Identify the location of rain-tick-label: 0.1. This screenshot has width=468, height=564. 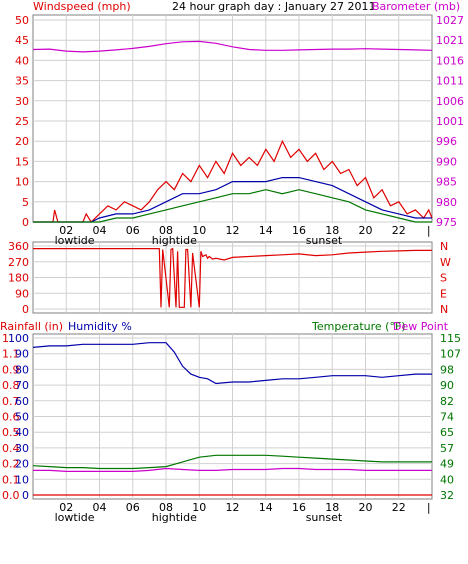
(11, 479).